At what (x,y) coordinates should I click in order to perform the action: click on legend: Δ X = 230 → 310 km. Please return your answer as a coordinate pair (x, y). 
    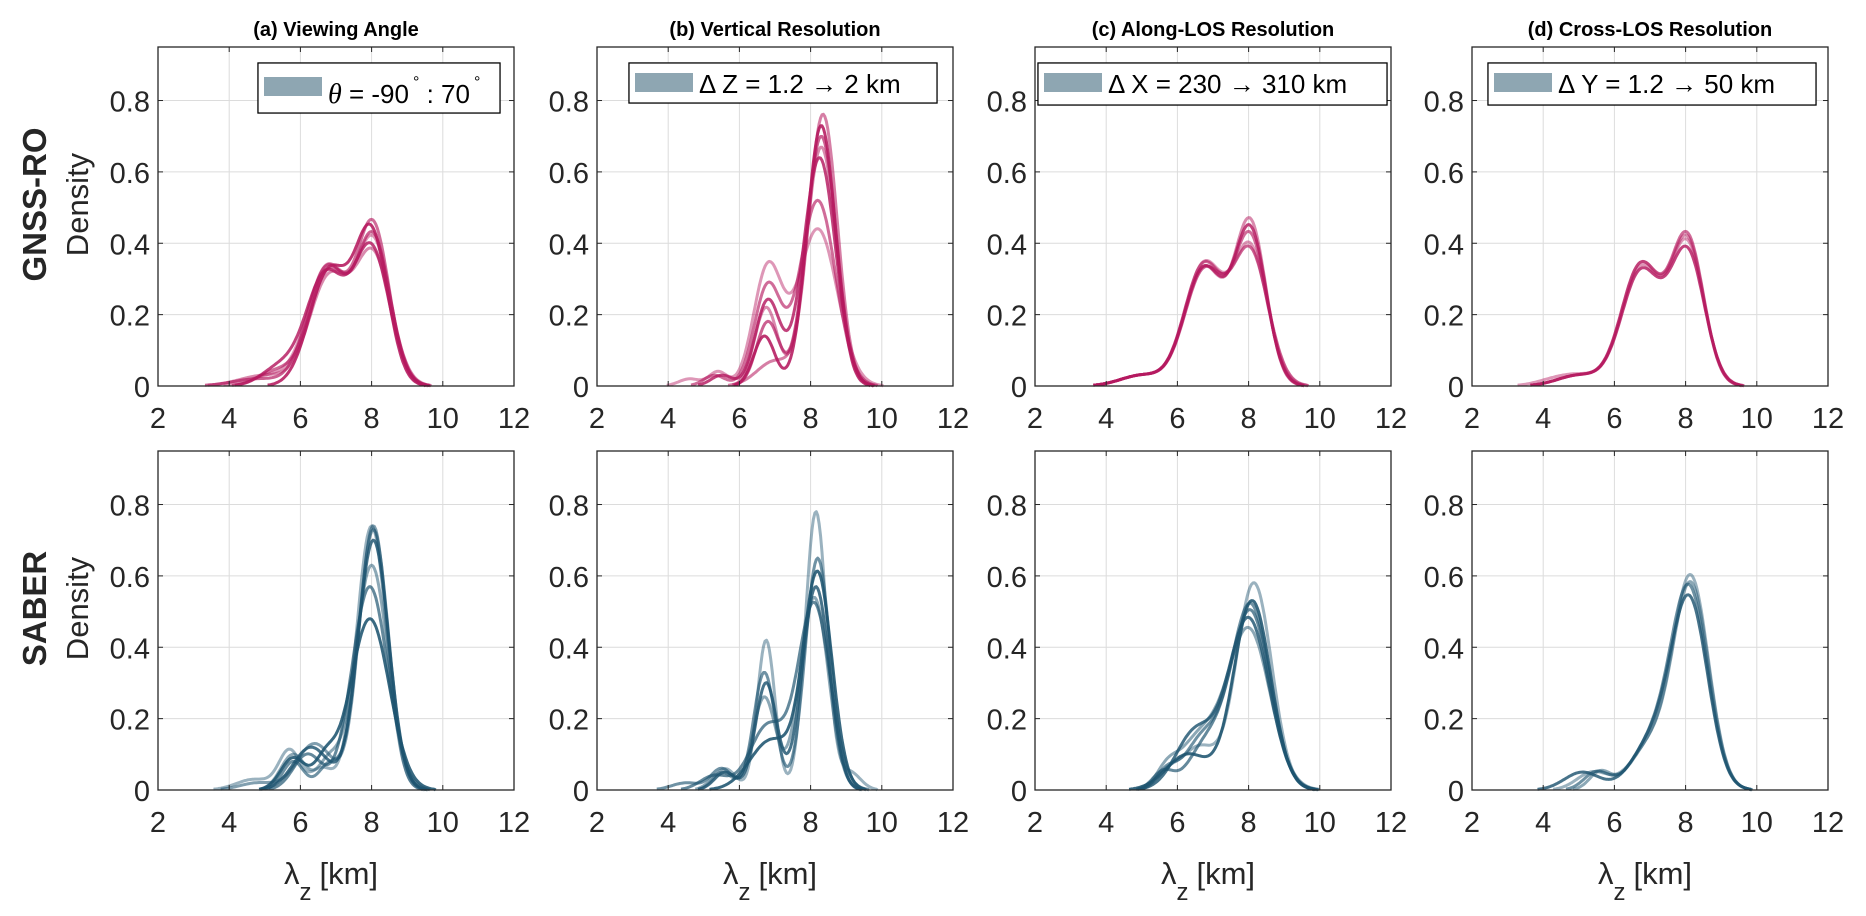
    Looking at the image, I should click on (1212, 84).